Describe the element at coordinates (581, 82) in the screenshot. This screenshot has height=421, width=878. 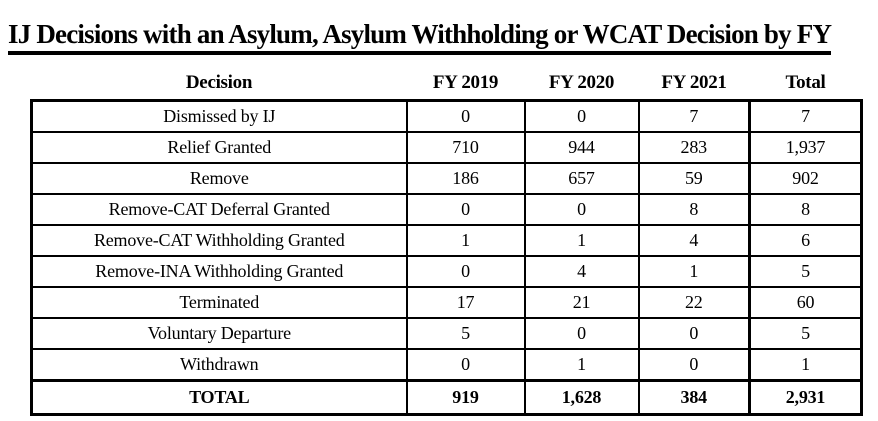
I see `column-header-fy-2020: FY 2020` at that location.